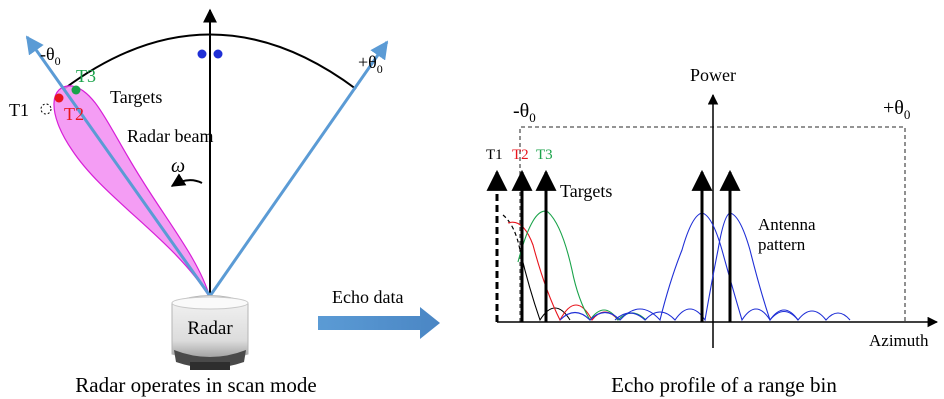  I want to click on left-minus-theta-label: -θ0, so click(50, 56).